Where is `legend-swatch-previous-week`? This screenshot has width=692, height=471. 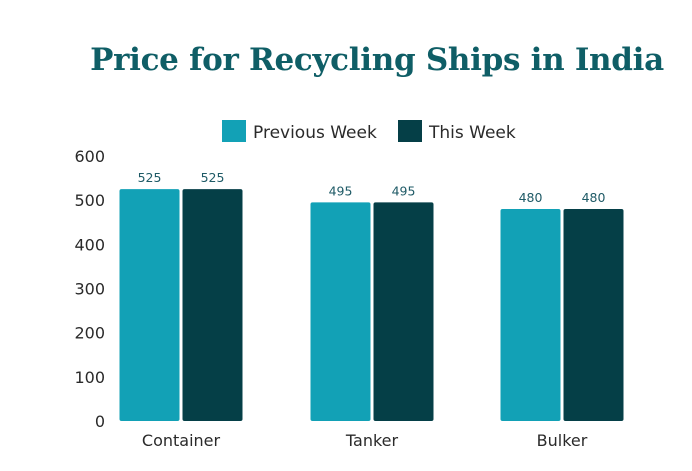 legend-swatch-previous-week is located at coordinates (234, 131).